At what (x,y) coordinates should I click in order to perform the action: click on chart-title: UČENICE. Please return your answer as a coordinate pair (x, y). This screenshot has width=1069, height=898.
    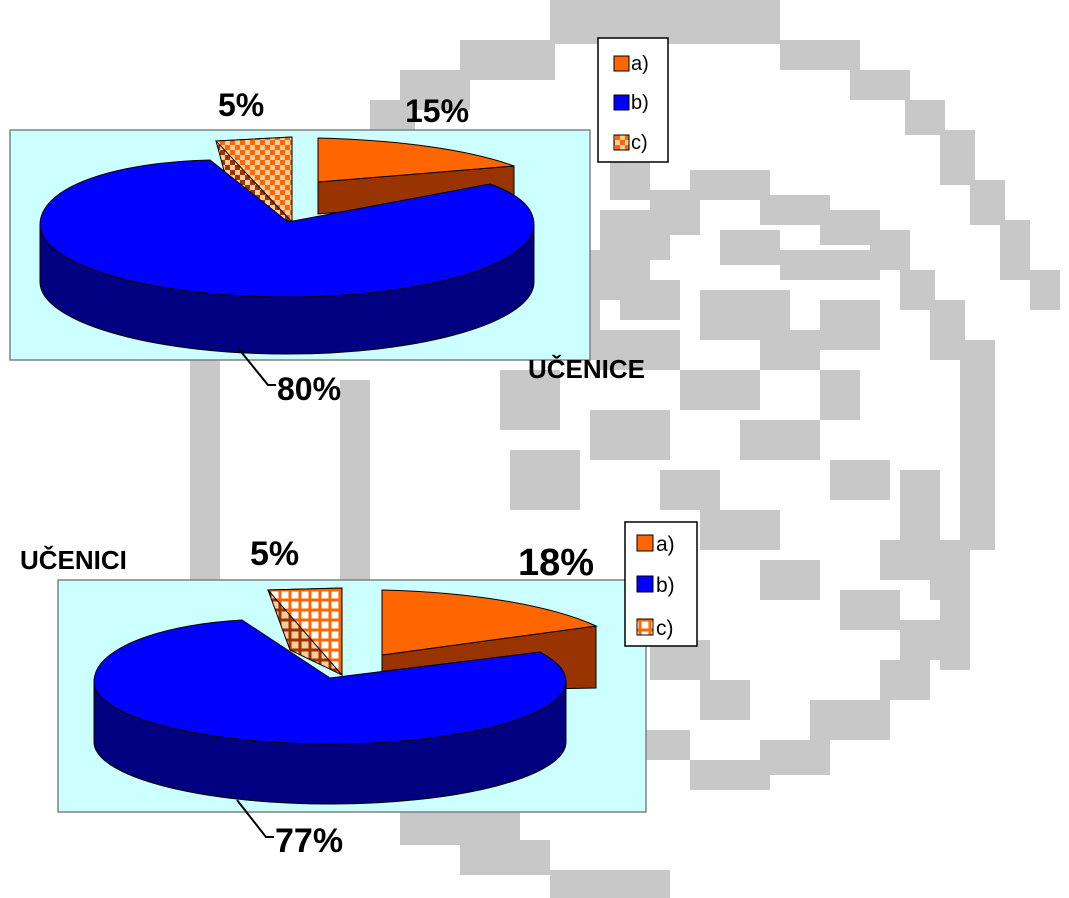
    Looking at the image, I should click on (586, 369).